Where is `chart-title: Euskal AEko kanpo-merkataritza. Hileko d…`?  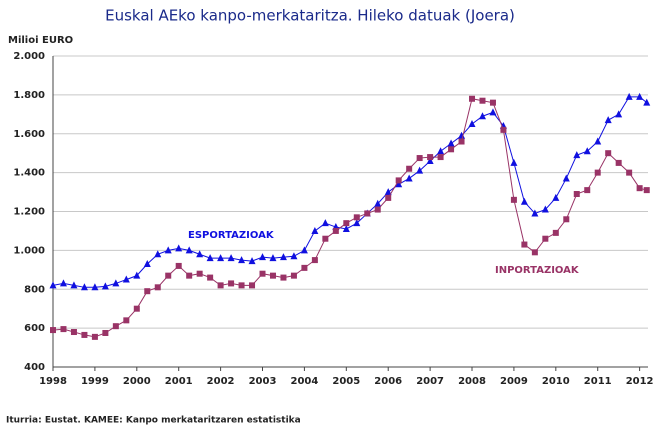
chart-title: Euskal AEko kanpo-merkataritza. Hileko d… is located at coordinates (310, 16).